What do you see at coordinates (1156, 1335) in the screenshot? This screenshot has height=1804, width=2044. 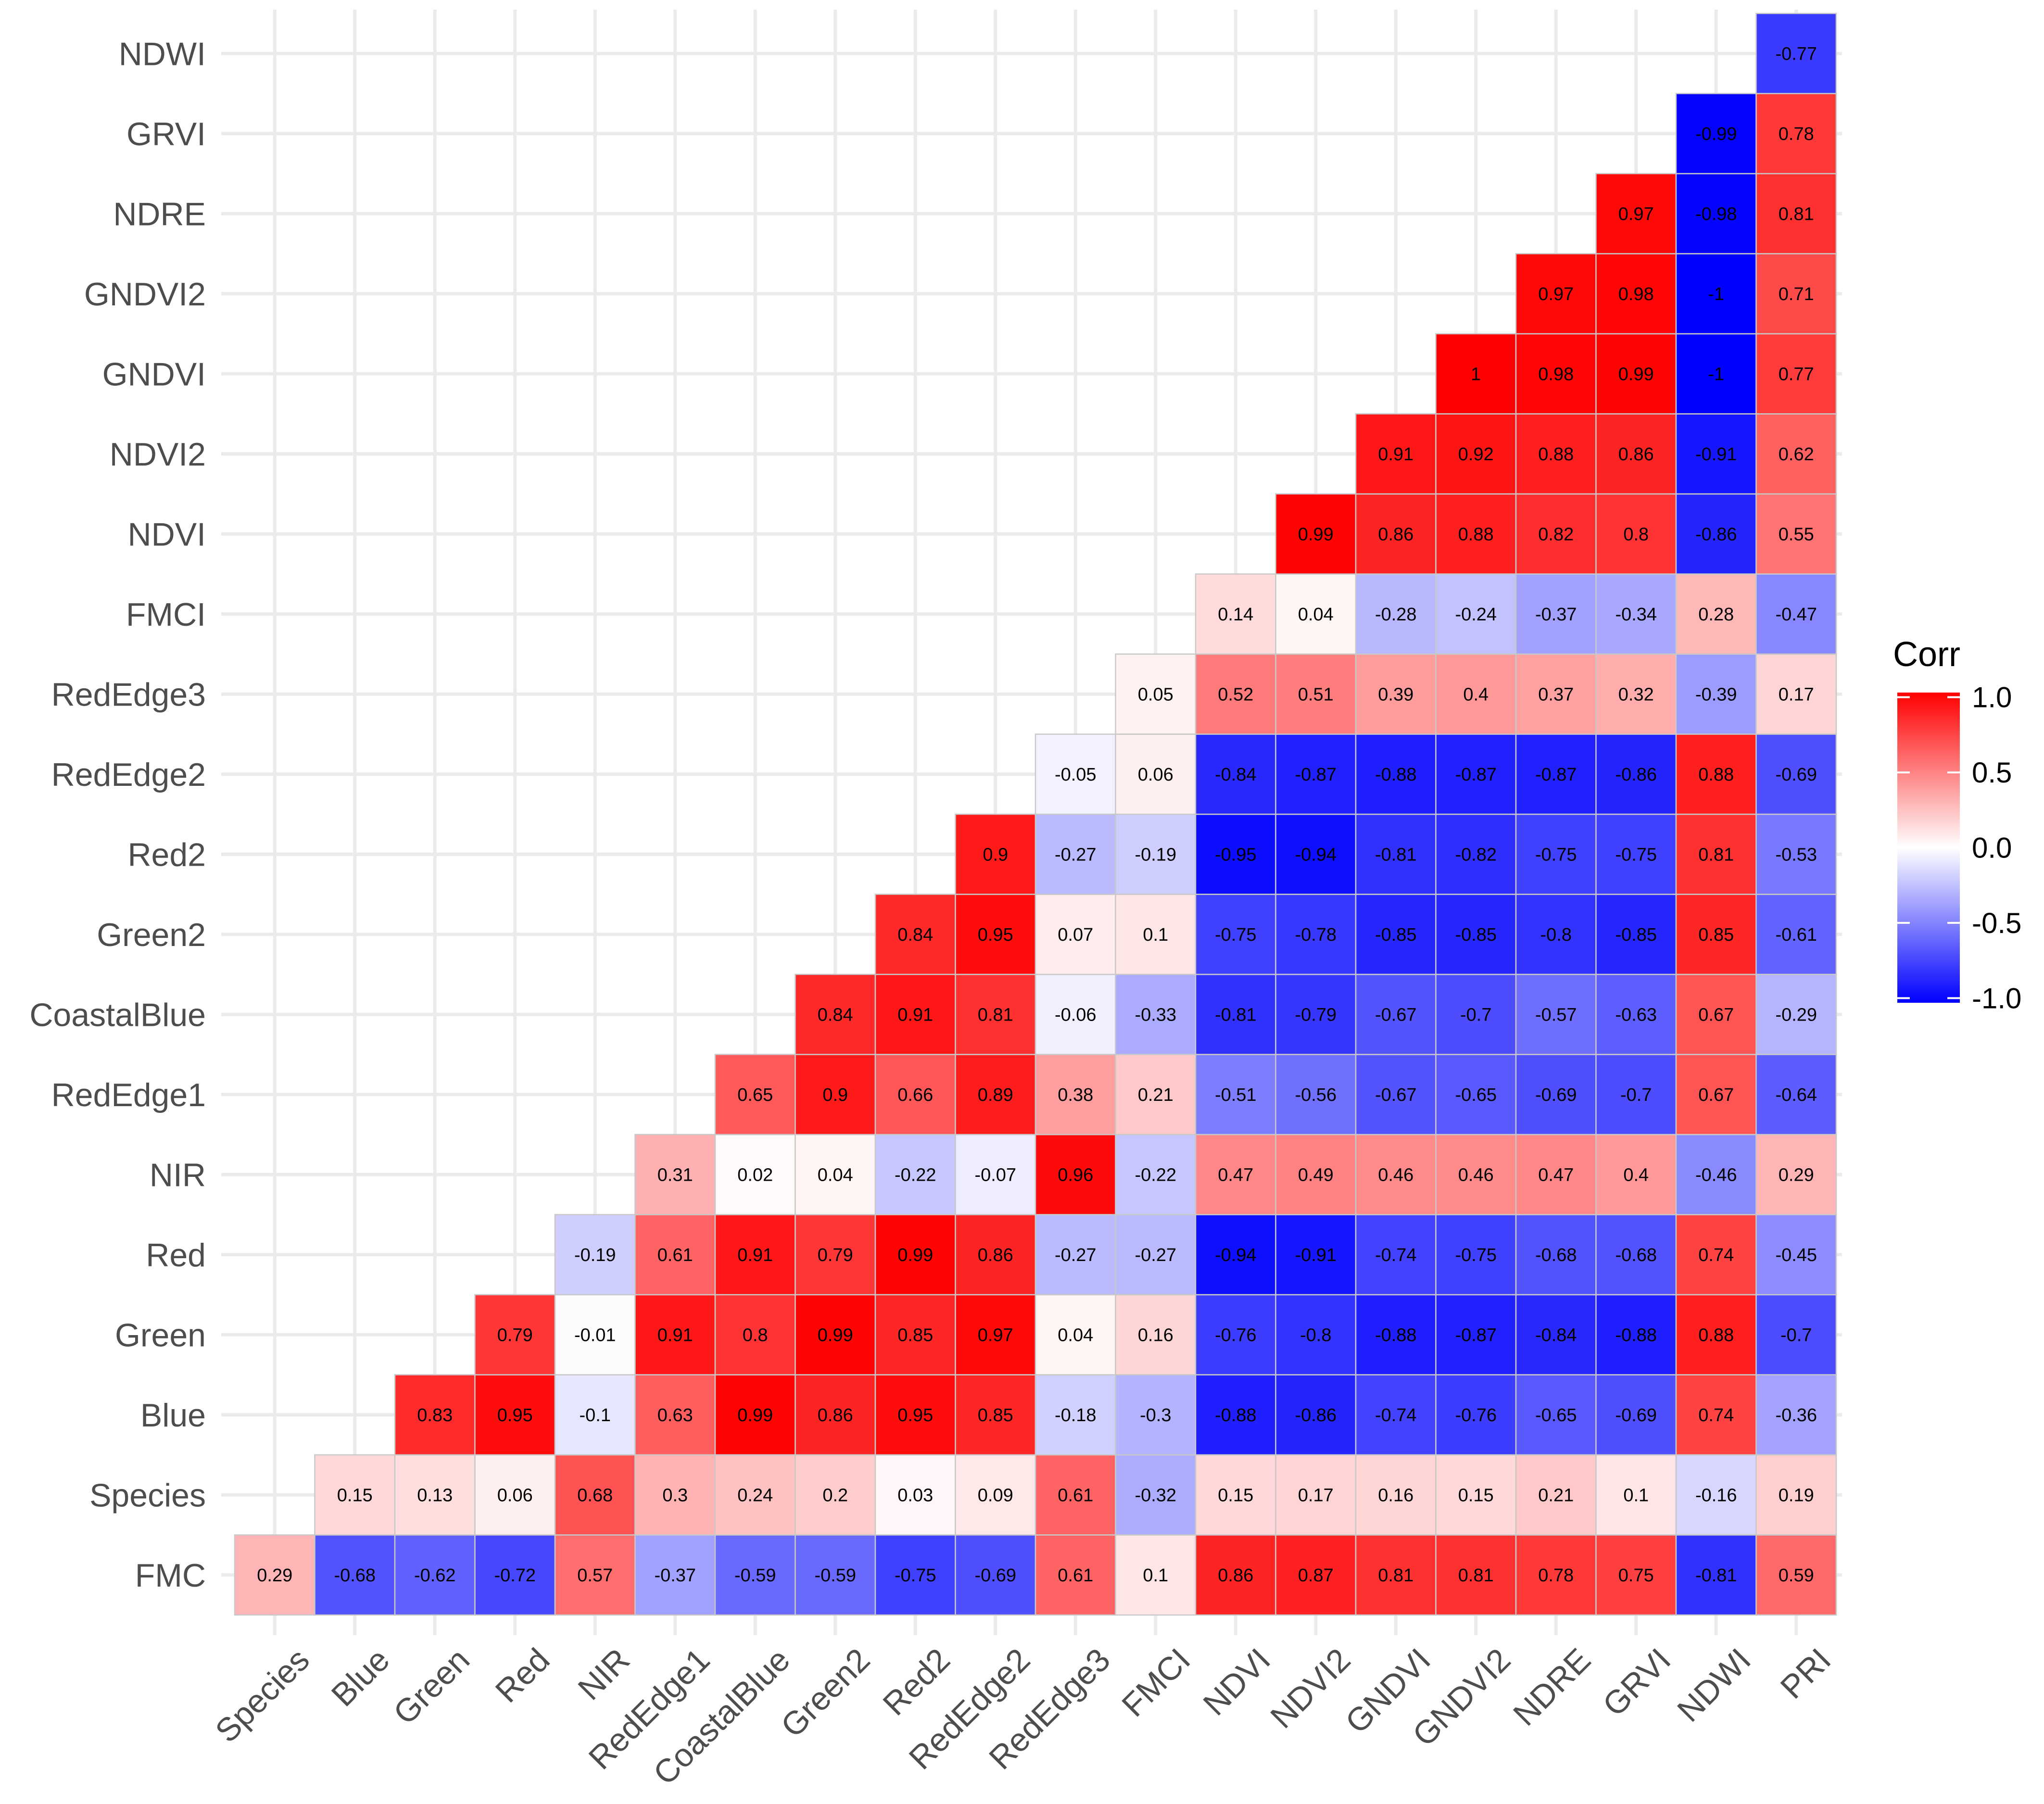 I see `cell-value-label: 0.16` at bounding box center [1156, 1335].